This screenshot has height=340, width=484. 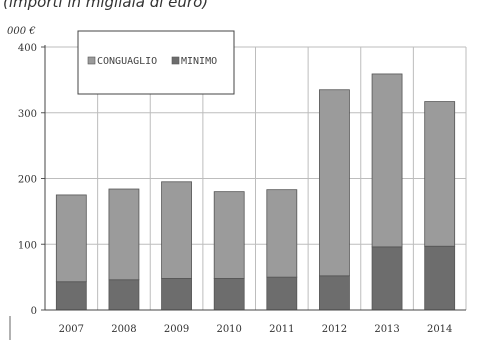 What do you see at coordinates (71, 296) in the screenshot?
I see `bar-minimo-2007` at bounding box center [71, 296].